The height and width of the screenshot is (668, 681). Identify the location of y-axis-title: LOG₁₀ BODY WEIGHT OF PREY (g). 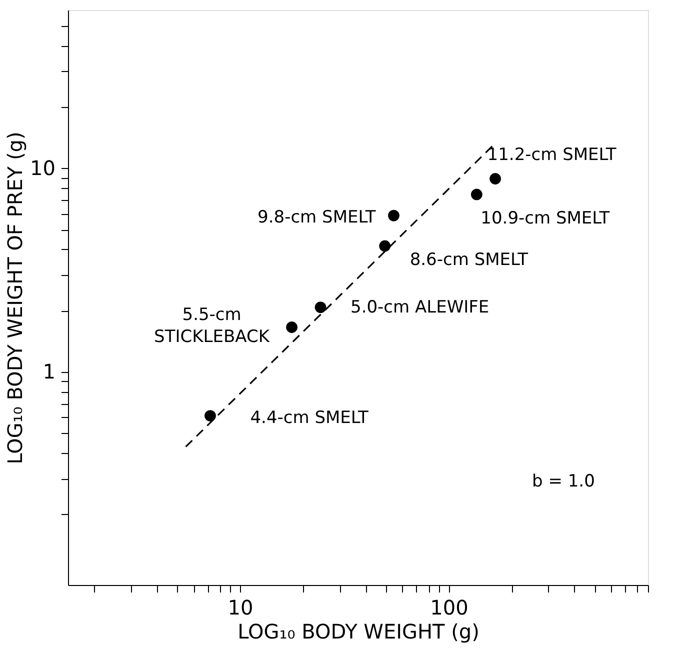
(15, 298).